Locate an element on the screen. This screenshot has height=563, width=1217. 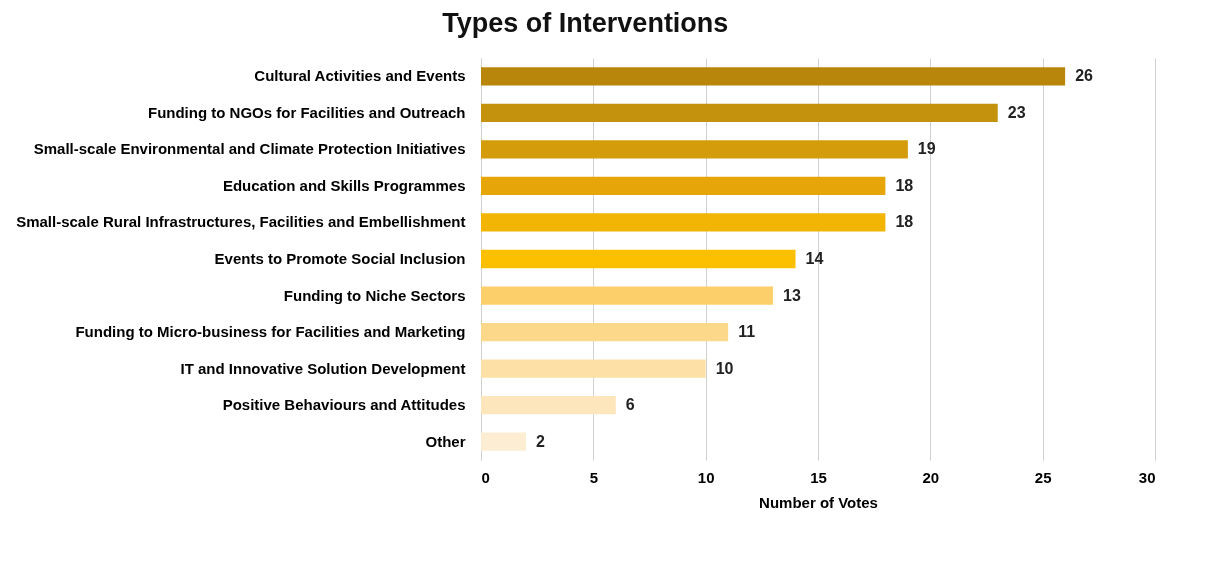
x-tick-label: 25 is located at coordinates (1043, 477).